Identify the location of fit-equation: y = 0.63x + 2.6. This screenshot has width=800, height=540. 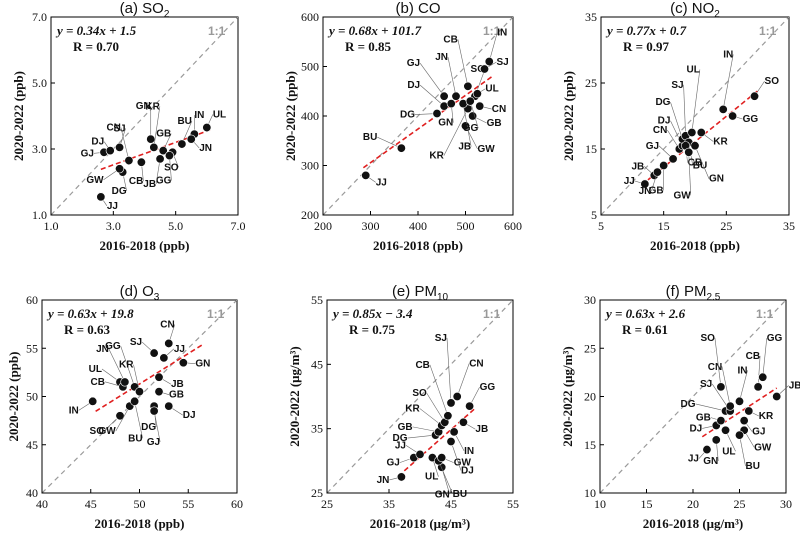
(645, 313).